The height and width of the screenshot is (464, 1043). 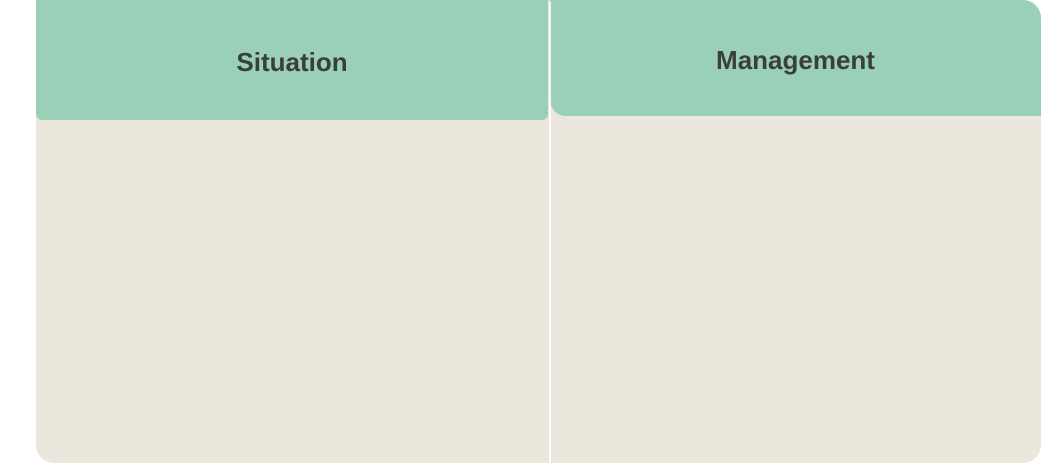 I want to click on header-situation-label: Situation, so click(x=292, y=61).